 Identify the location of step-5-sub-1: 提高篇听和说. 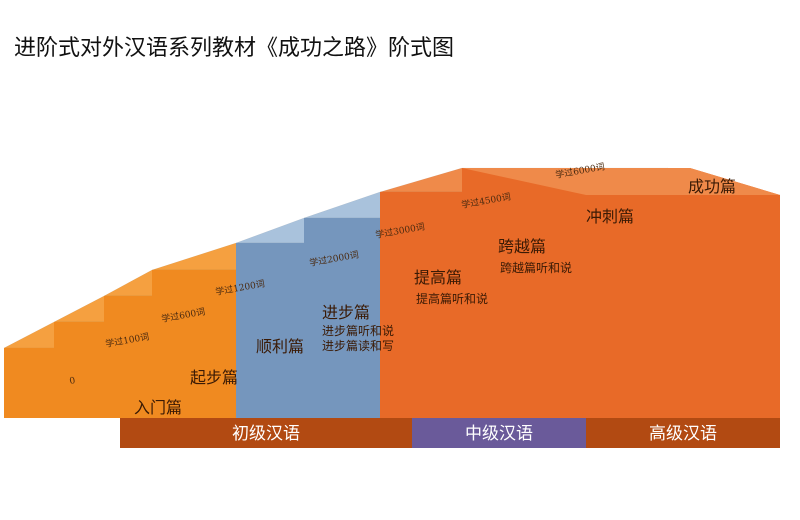
(452, 298).